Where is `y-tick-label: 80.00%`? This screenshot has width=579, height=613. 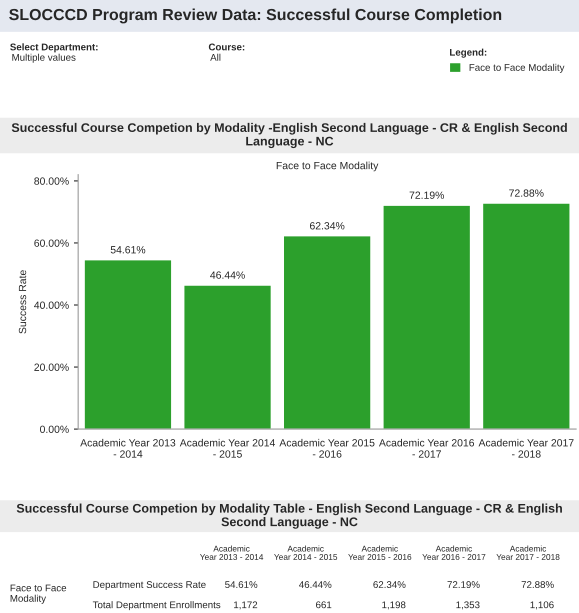 y-tick-label: 80.00% is located at coordinates (51, 181).